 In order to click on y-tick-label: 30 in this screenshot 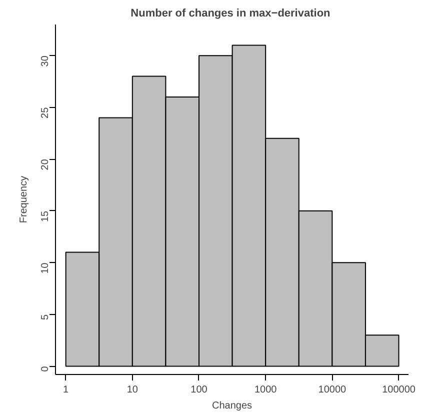, I will do `click(45, 61)`.